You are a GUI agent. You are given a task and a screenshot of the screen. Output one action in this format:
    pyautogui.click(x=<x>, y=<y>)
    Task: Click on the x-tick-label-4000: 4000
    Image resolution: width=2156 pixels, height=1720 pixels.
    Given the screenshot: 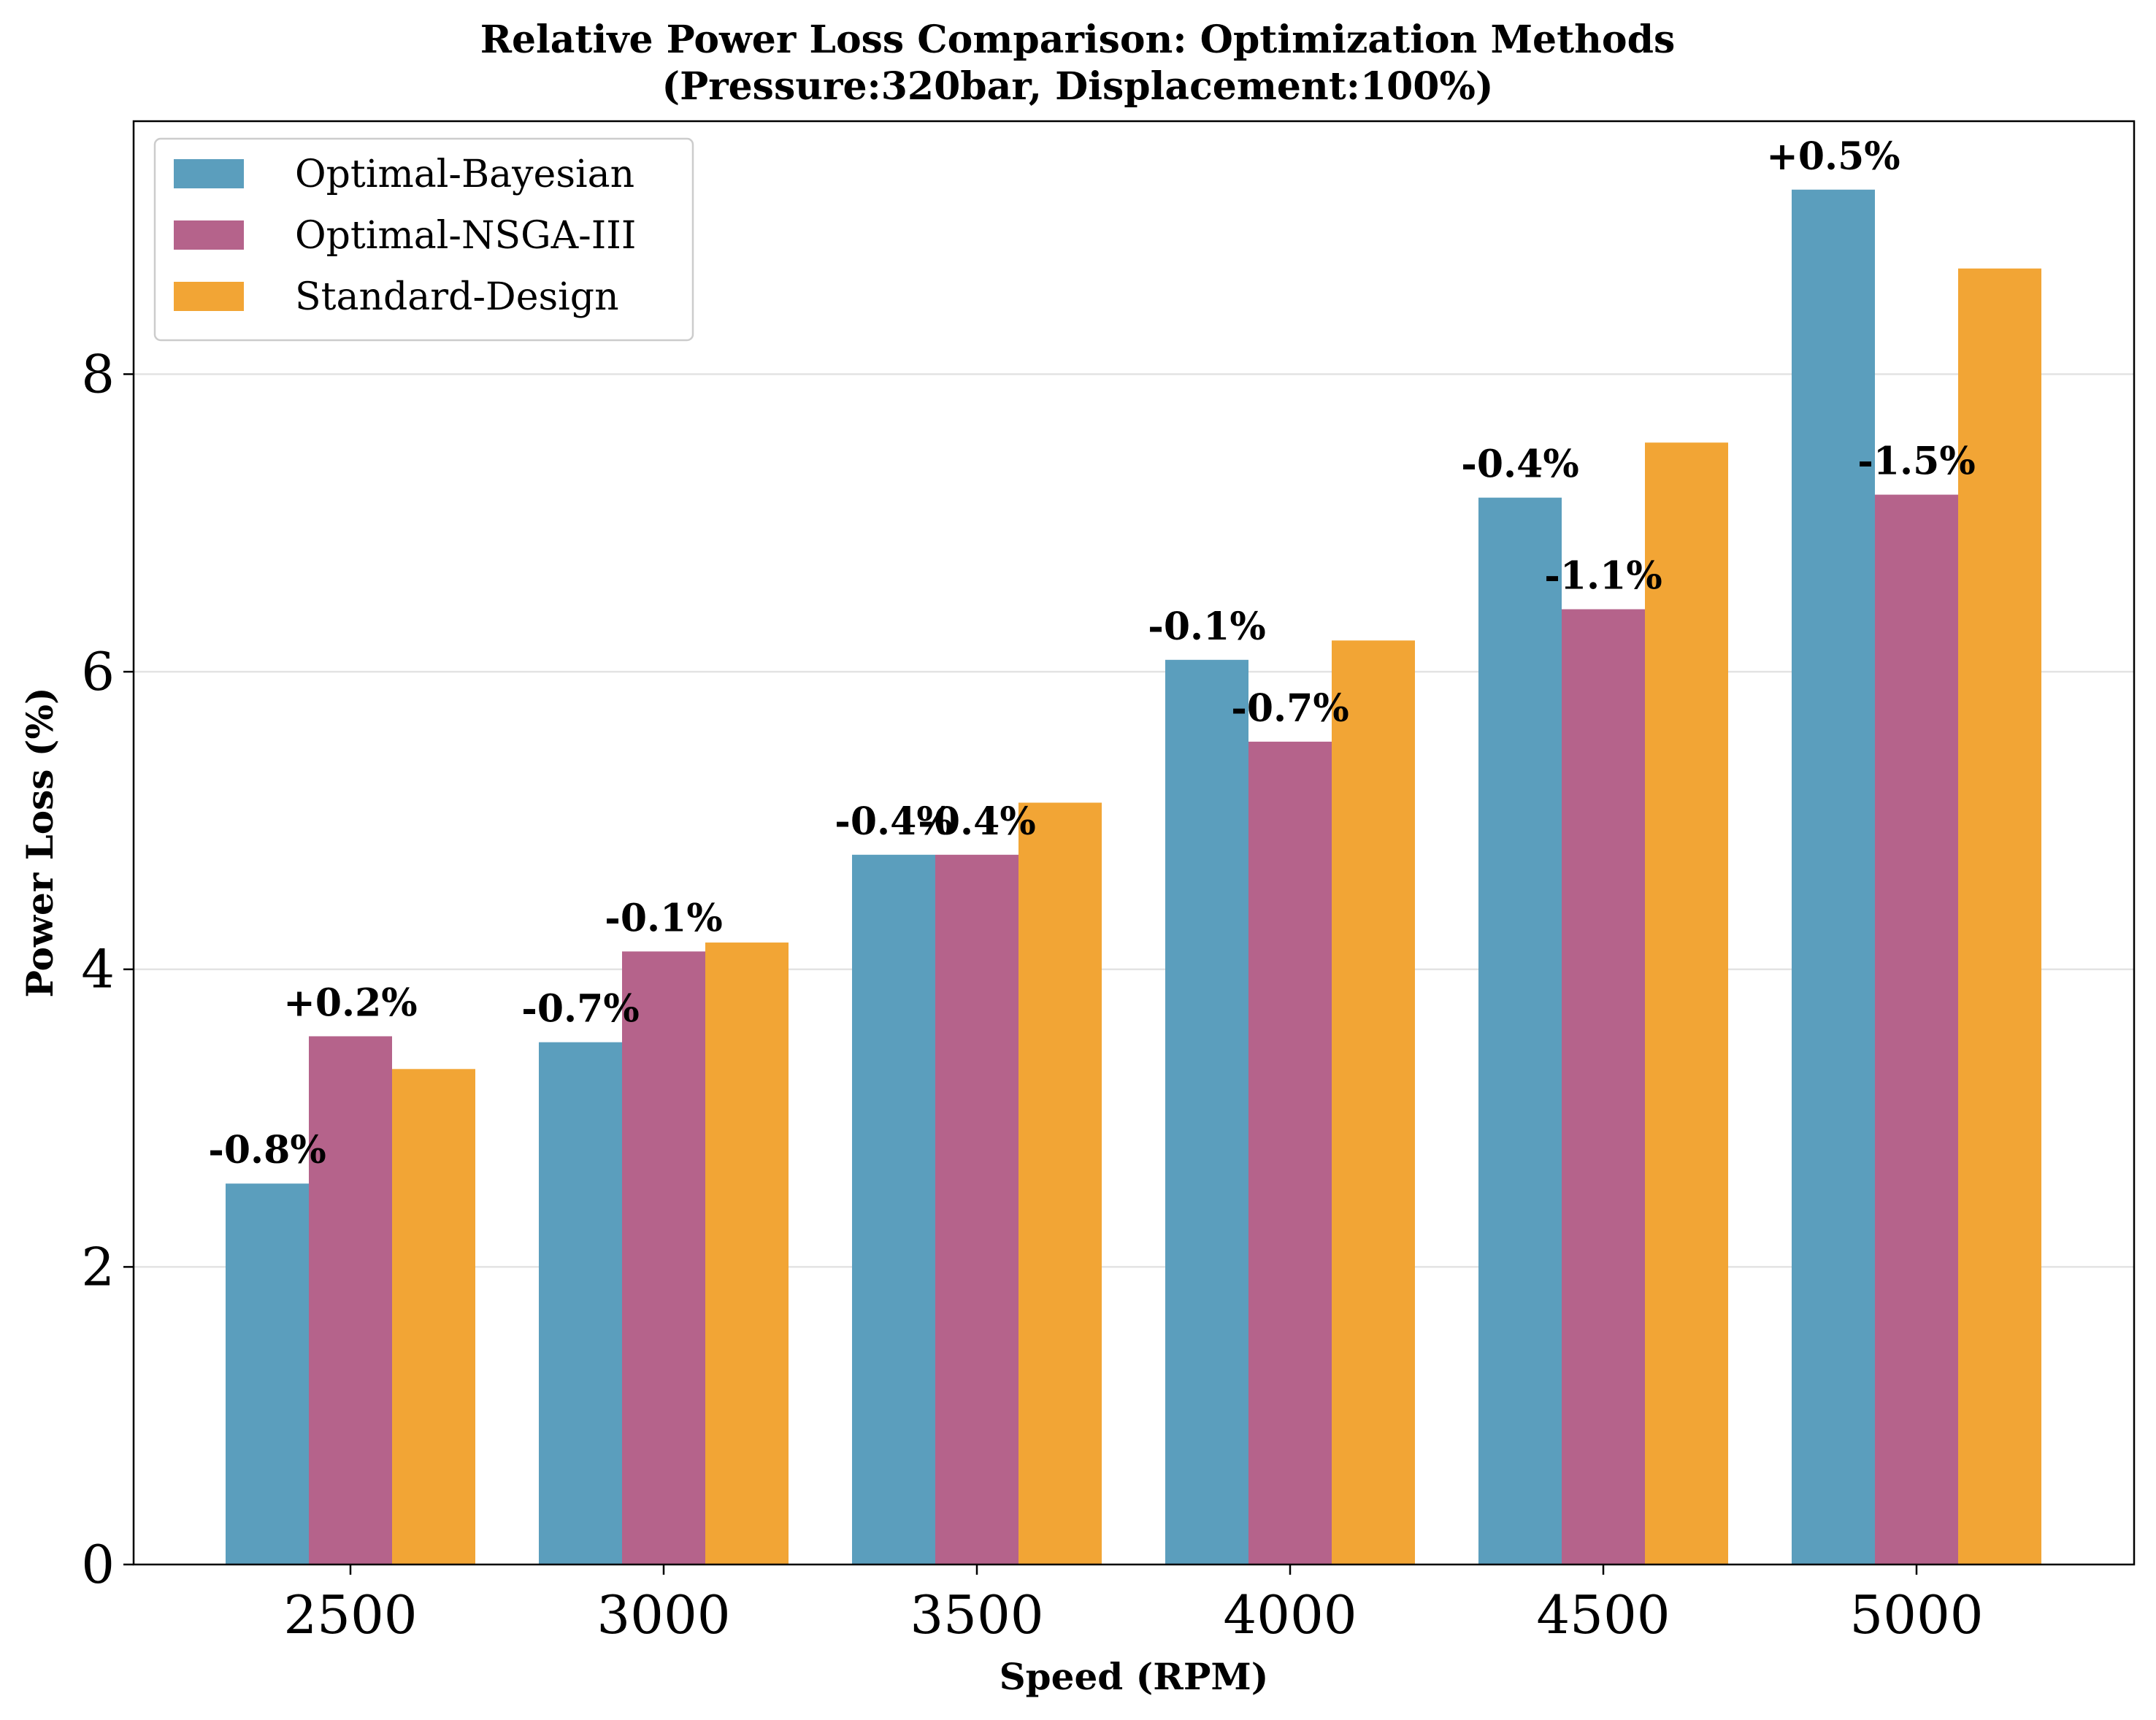 What is the action you would take?
    pyautogui.click(x=1290, y=1615)
    